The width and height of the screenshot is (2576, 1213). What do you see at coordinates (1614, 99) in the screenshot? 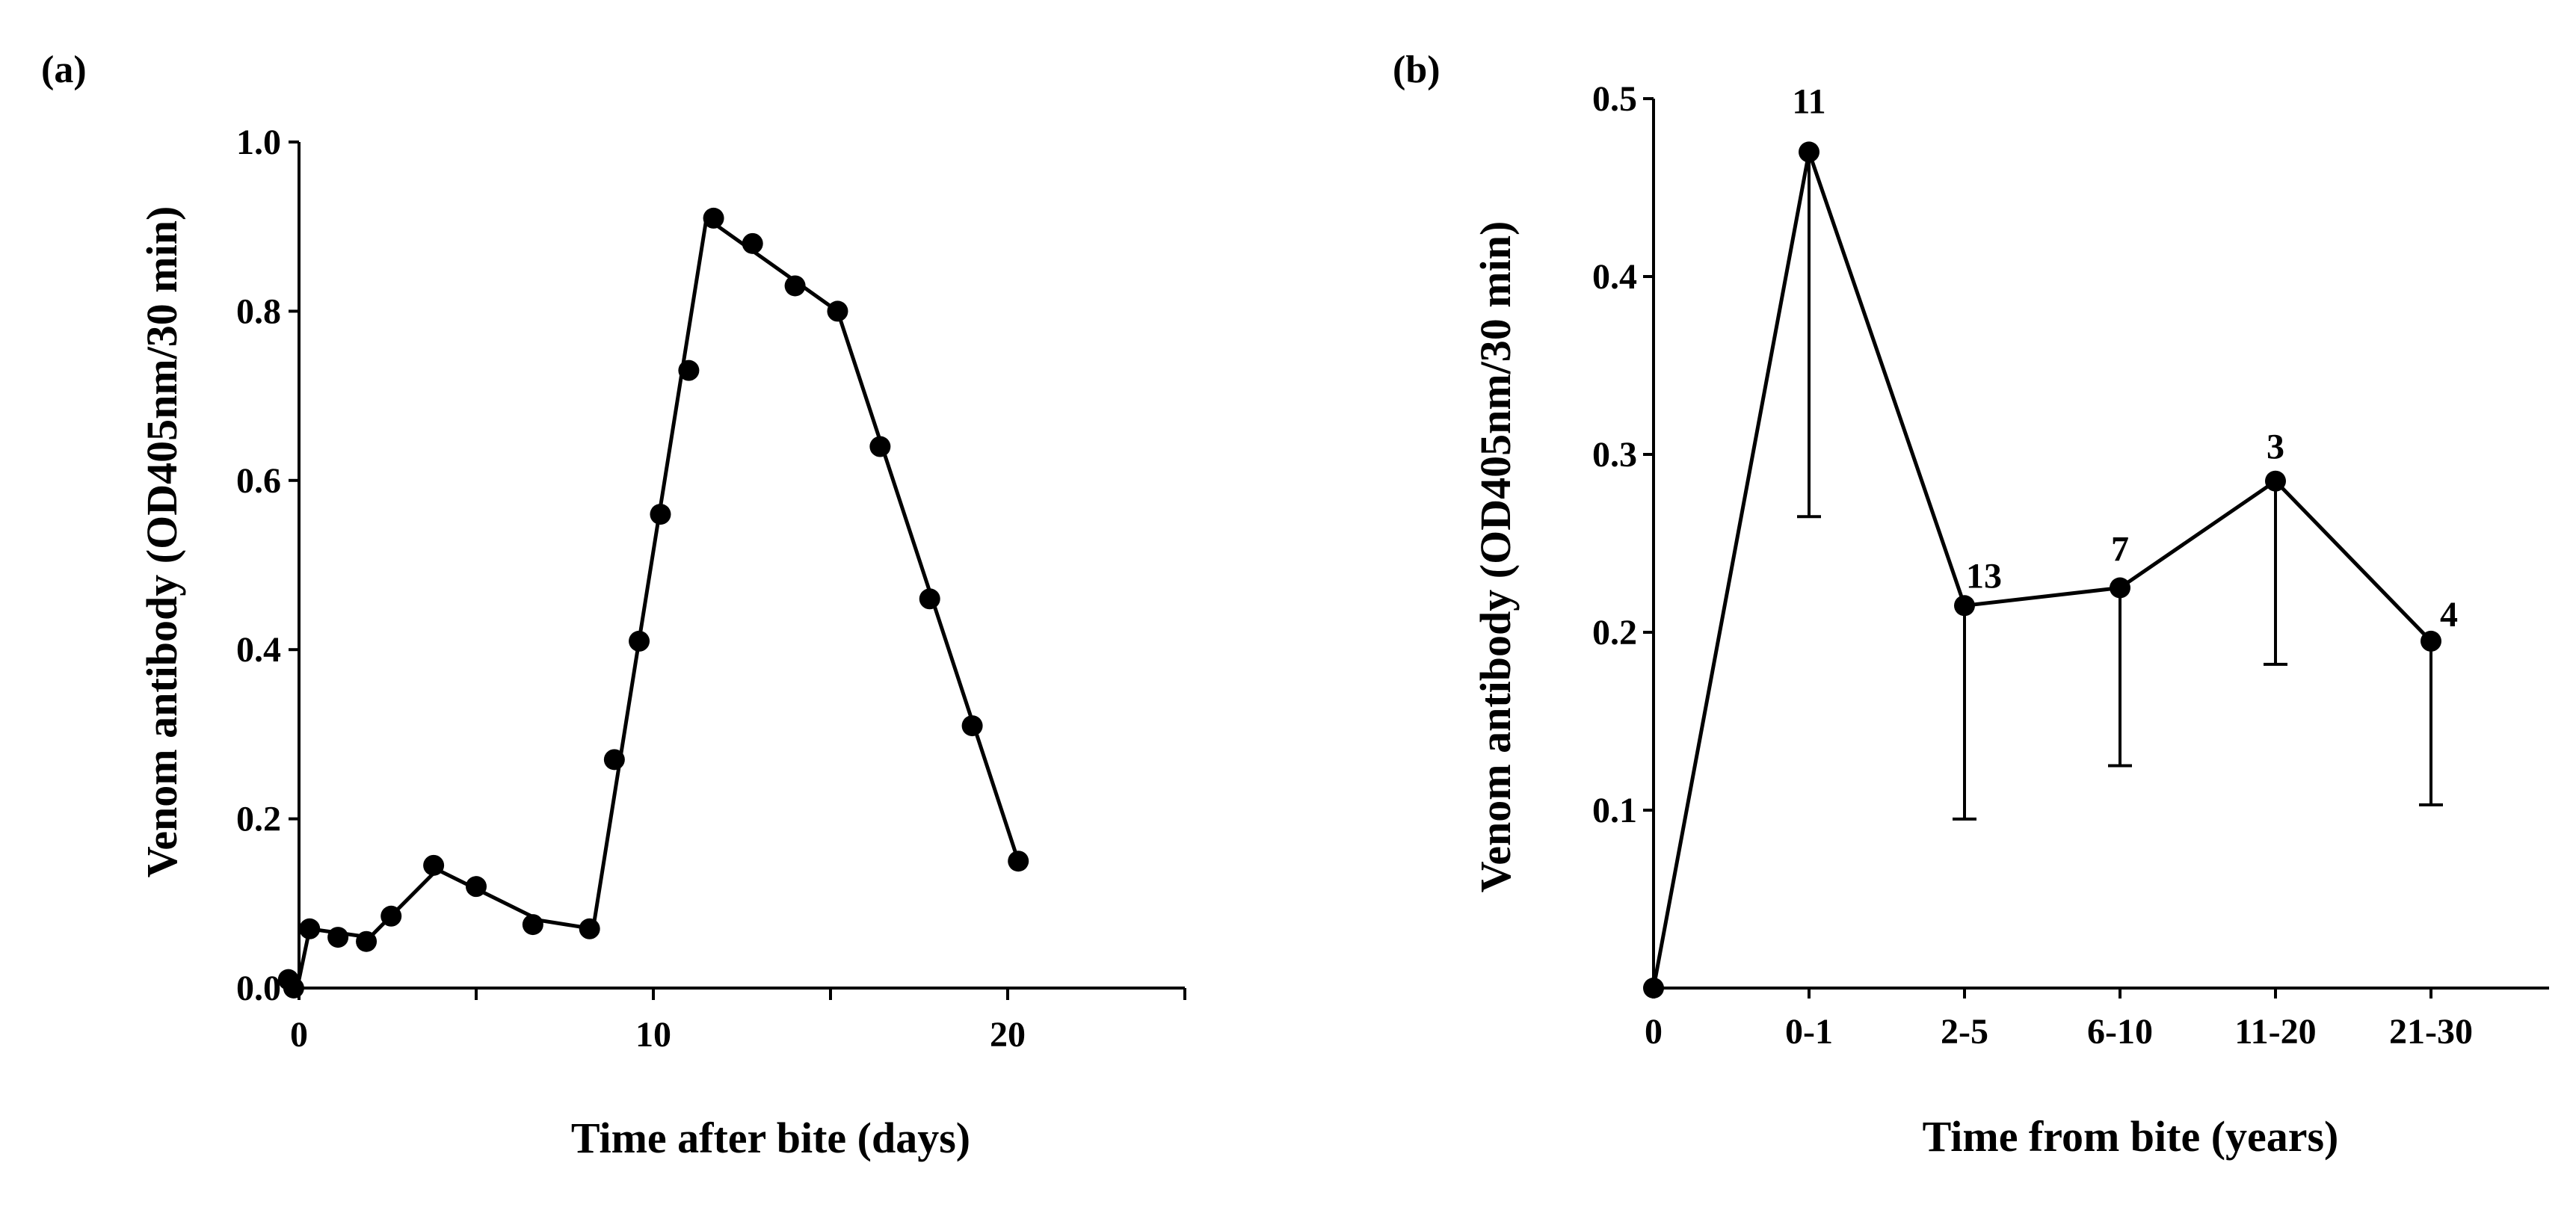
I see `y-tick-label: 0.5` at bounding box center [1614, 99].